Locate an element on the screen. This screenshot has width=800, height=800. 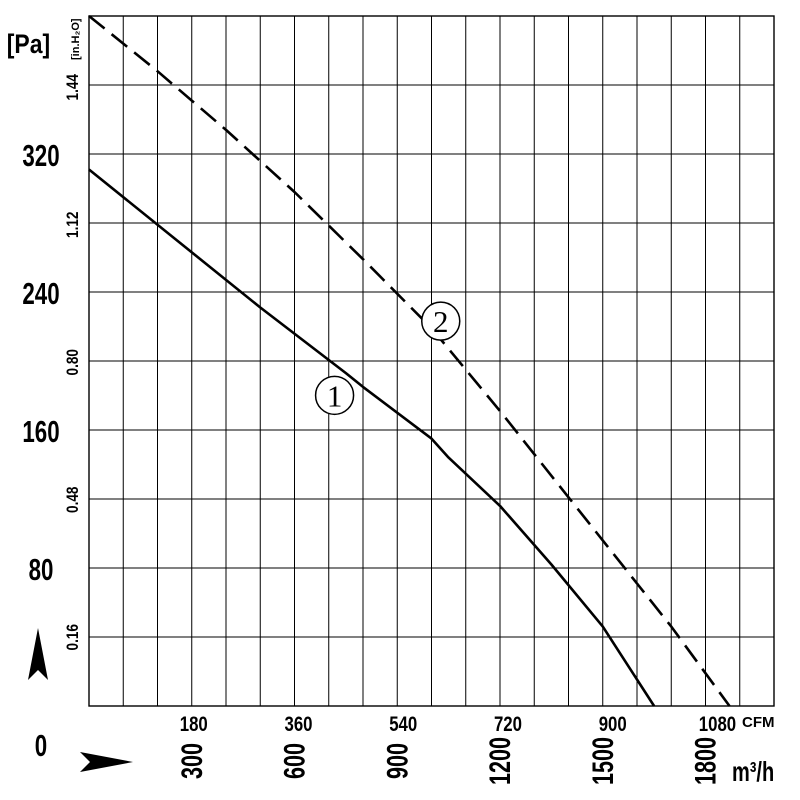
y-axis-pa-ticks: 0 80 160 240 320 is located at coordinates (40, 450).